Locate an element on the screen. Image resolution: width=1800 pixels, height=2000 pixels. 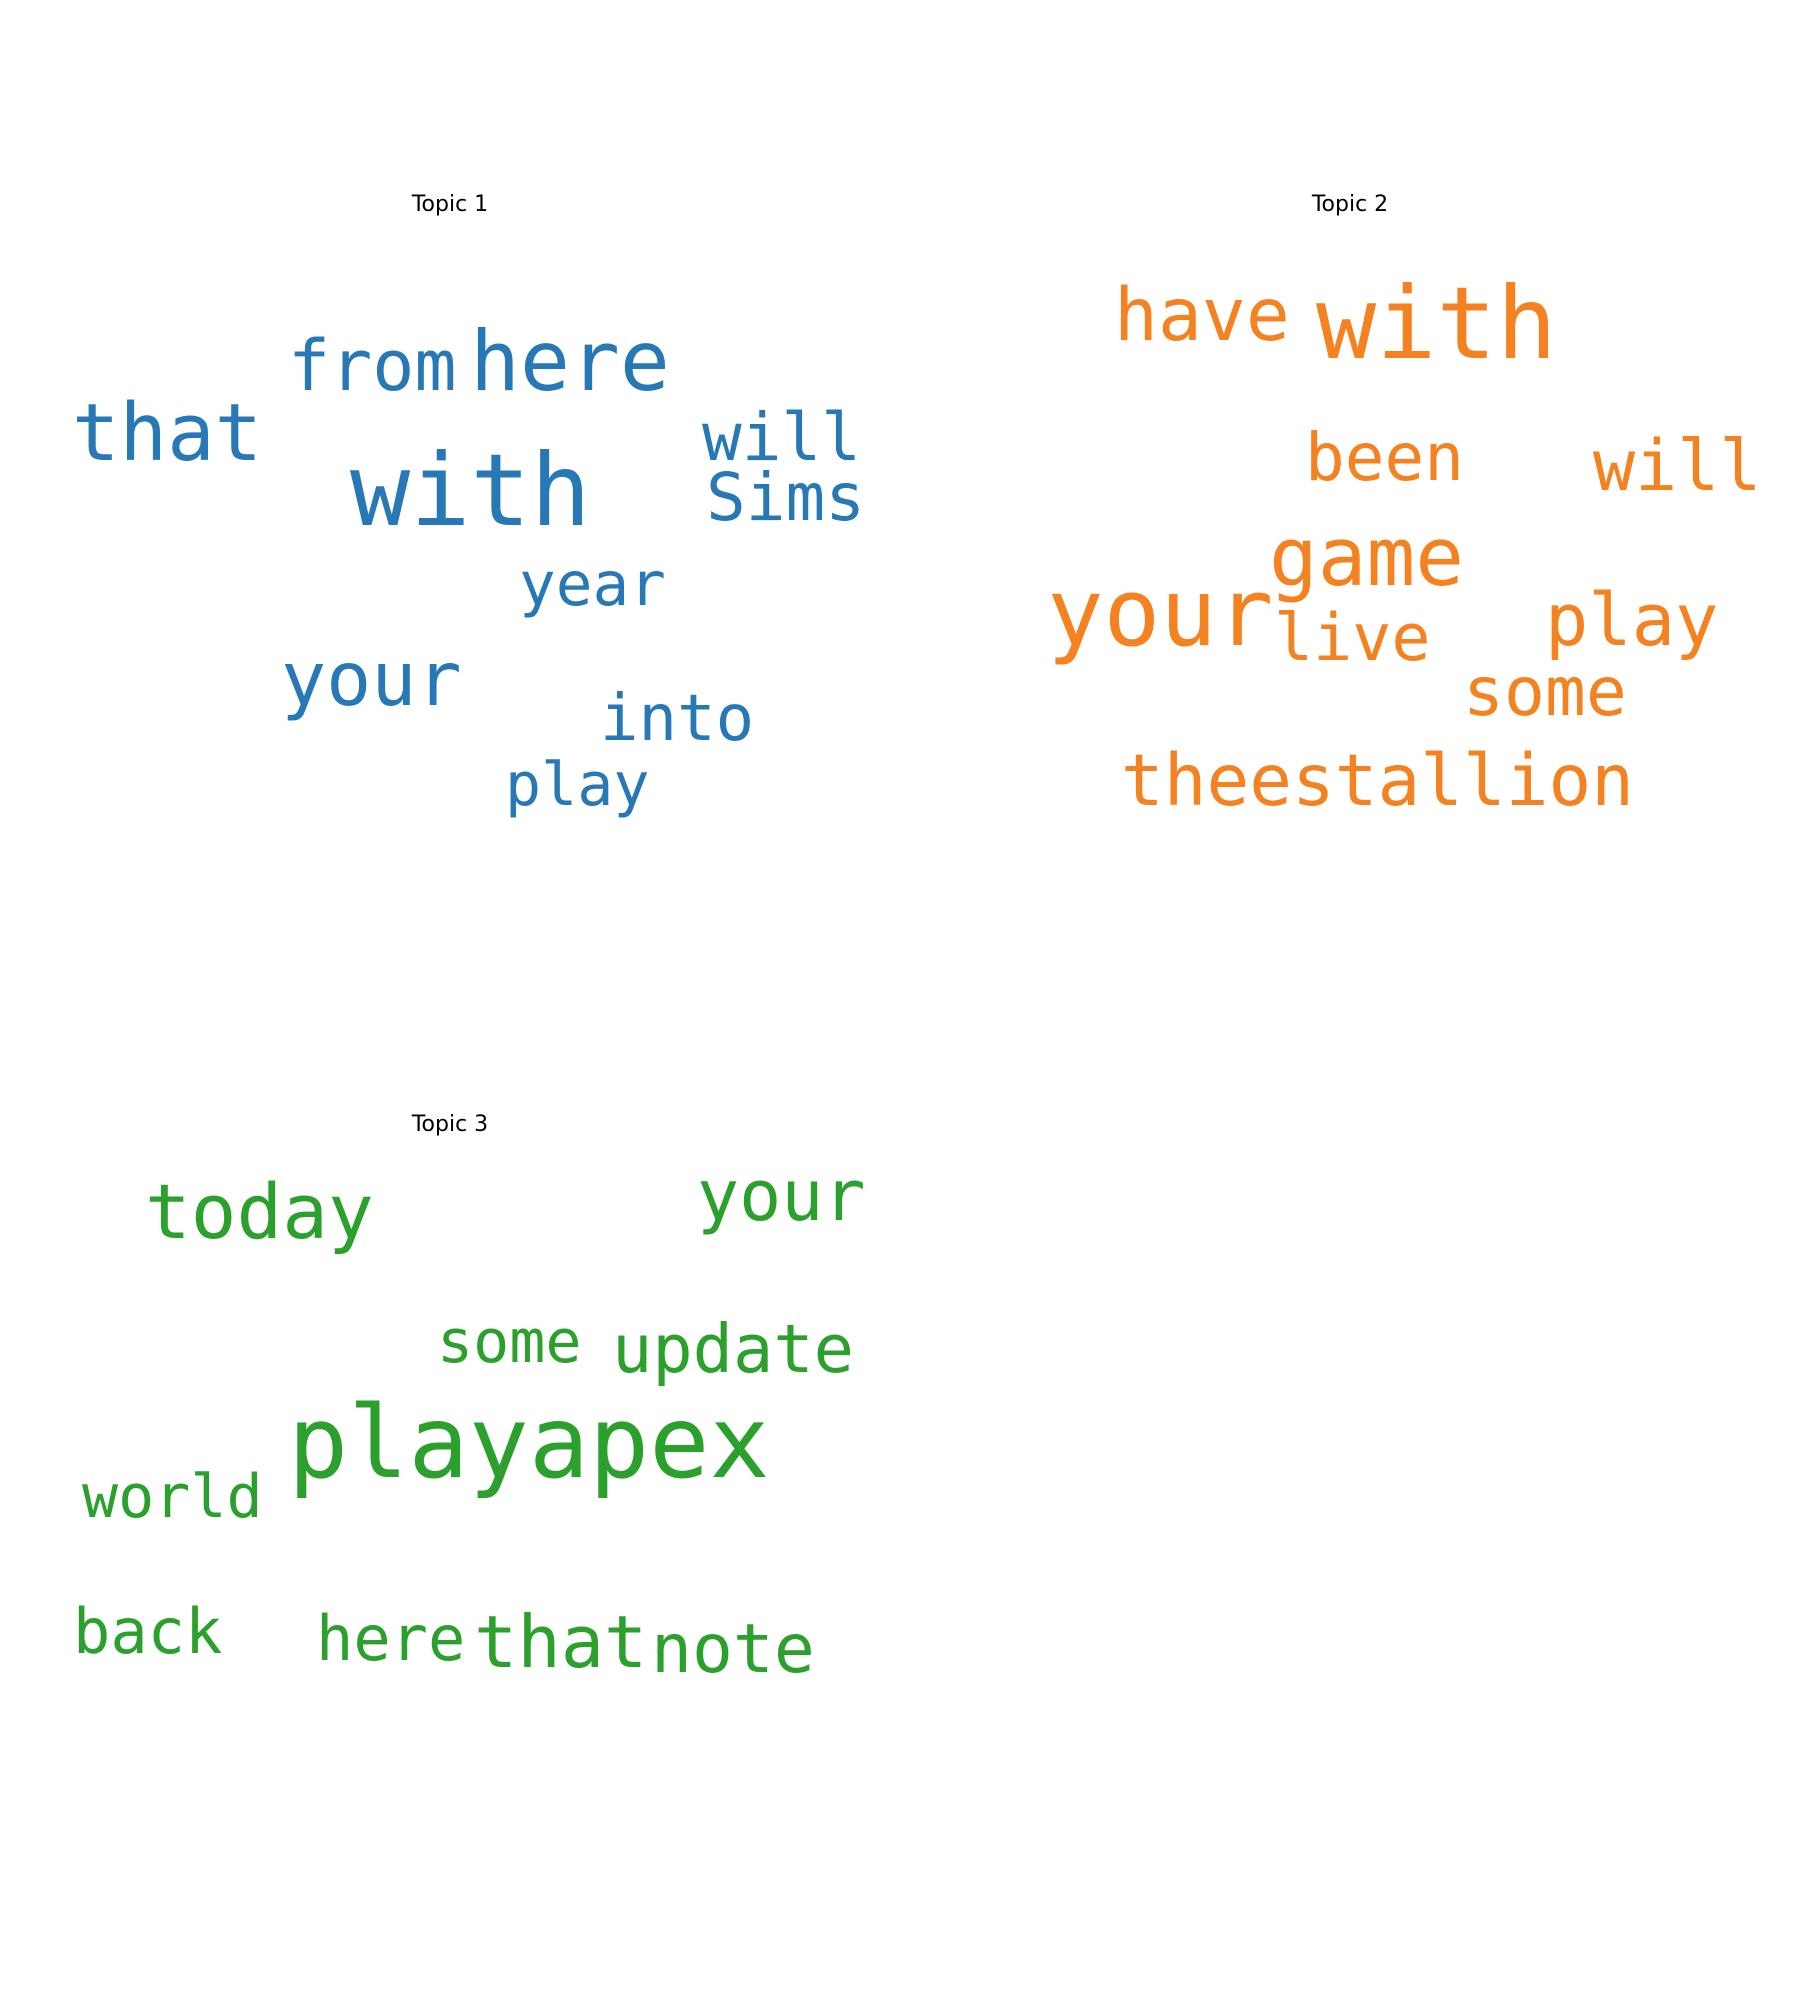
word-playapex: playapex is located at coordinates (529, 1442).